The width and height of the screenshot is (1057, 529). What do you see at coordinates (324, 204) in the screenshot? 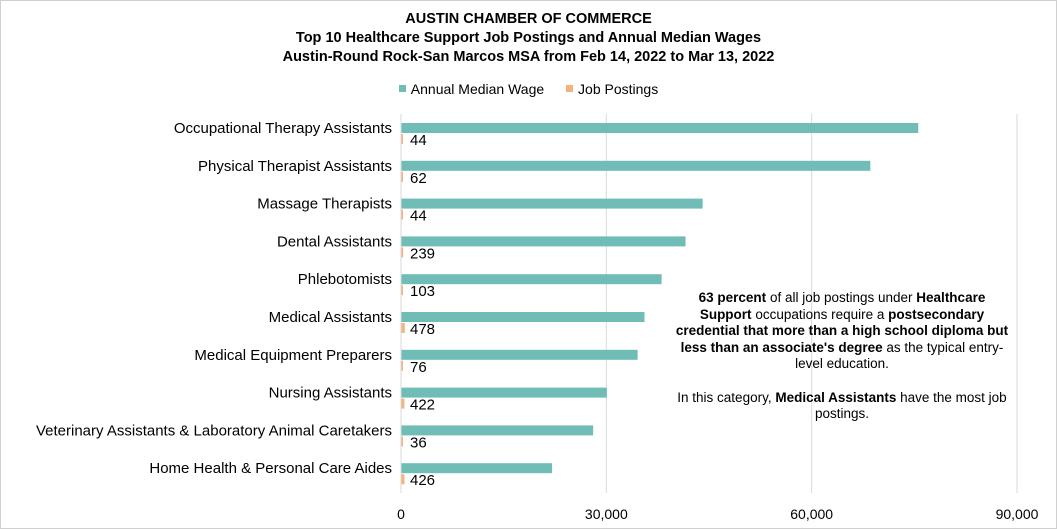
I see `category-label-2: Massage Therapists` at bounding box center [324, 204].